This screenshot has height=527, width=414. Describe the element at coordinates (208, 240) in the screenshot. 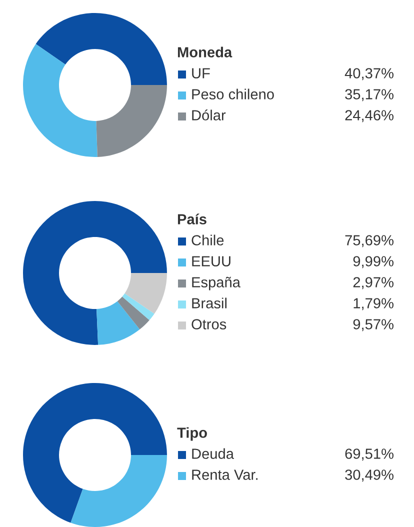

I see `legend-label: Chile` at that location.